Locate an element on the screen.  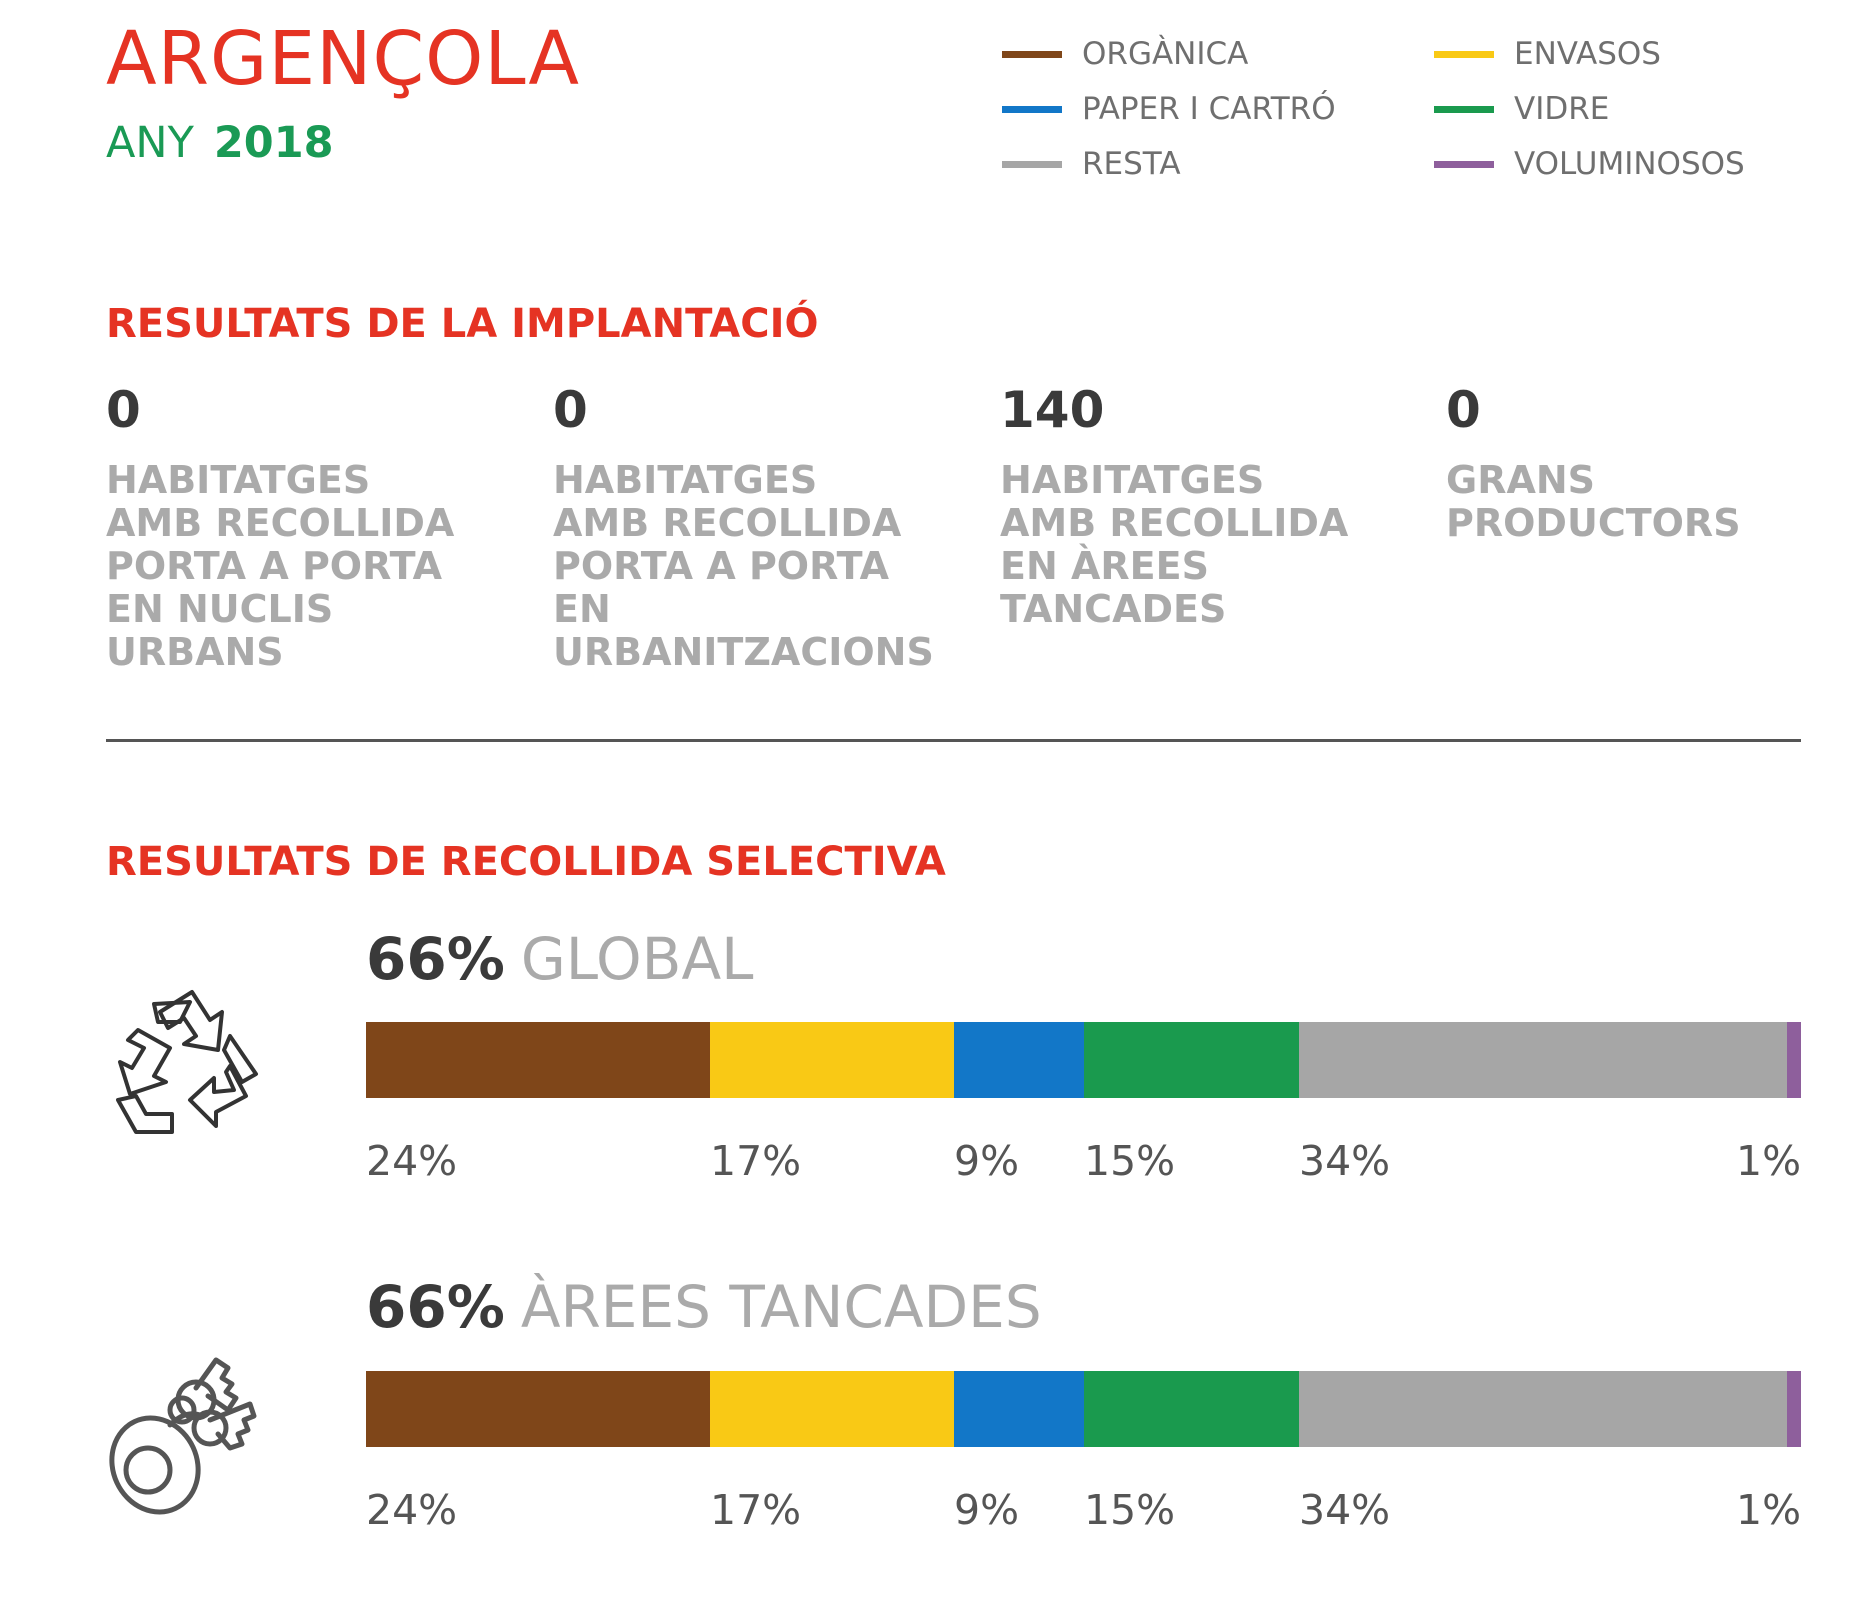
legend-item-resta: RESTA is located at coordinates (1091, 164).